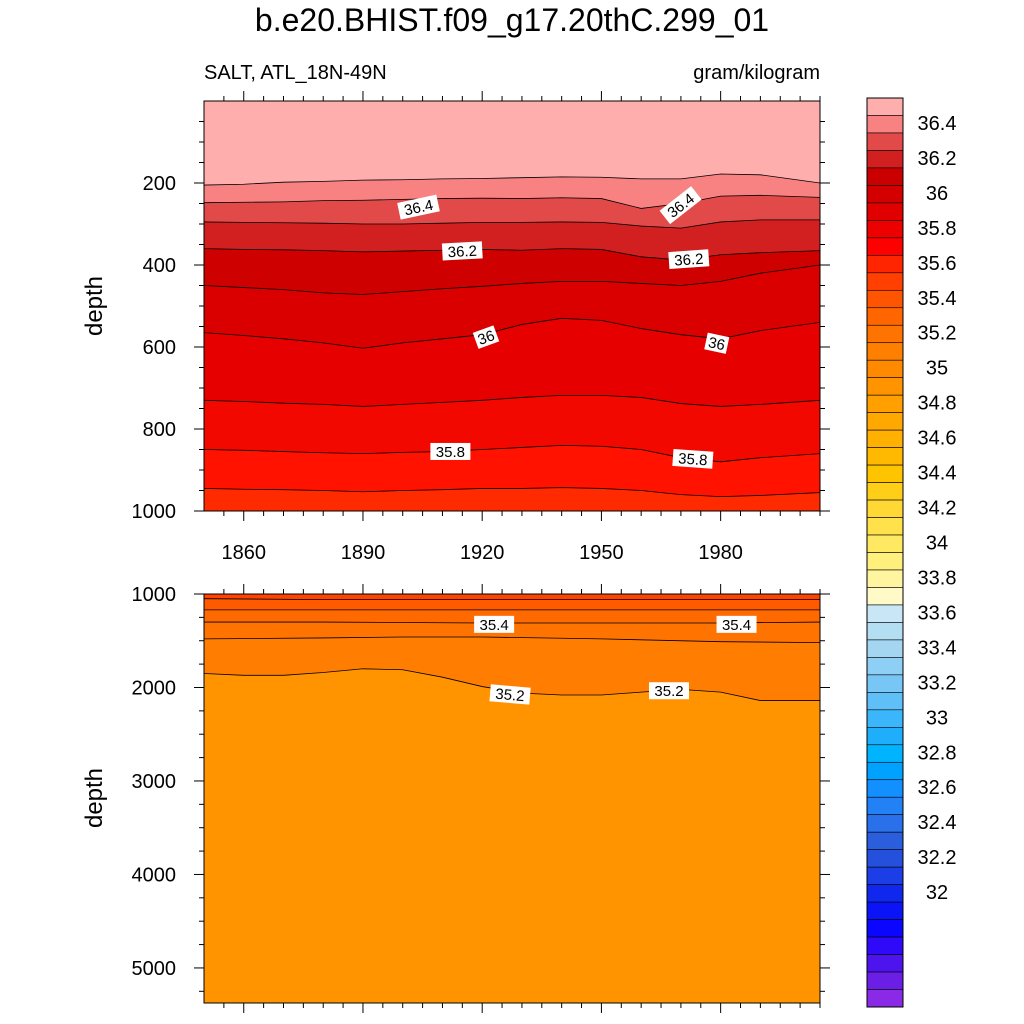 This screenshot has height=1024, width=1024. What do you see at coordinates (512, 400) in the screenshot?
I see `contour-line-35.8` at bounding box center [512, 400].